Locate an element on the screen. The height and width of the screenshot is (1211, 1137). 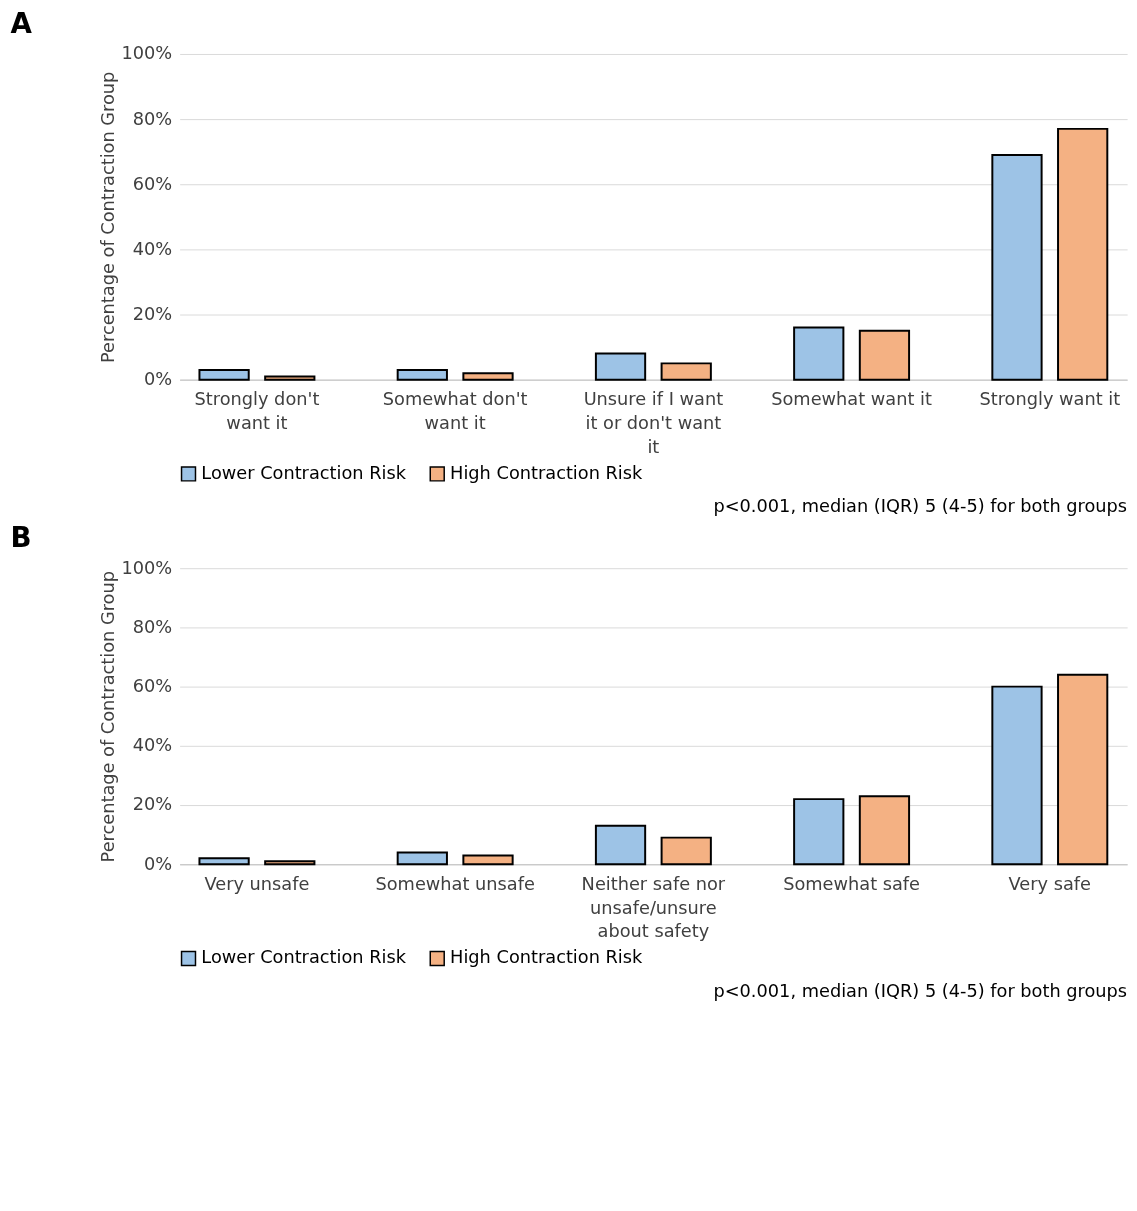
x-tick-label: Neither safe nor unsafe/unsure about safety is located at coordinates (653, 907).